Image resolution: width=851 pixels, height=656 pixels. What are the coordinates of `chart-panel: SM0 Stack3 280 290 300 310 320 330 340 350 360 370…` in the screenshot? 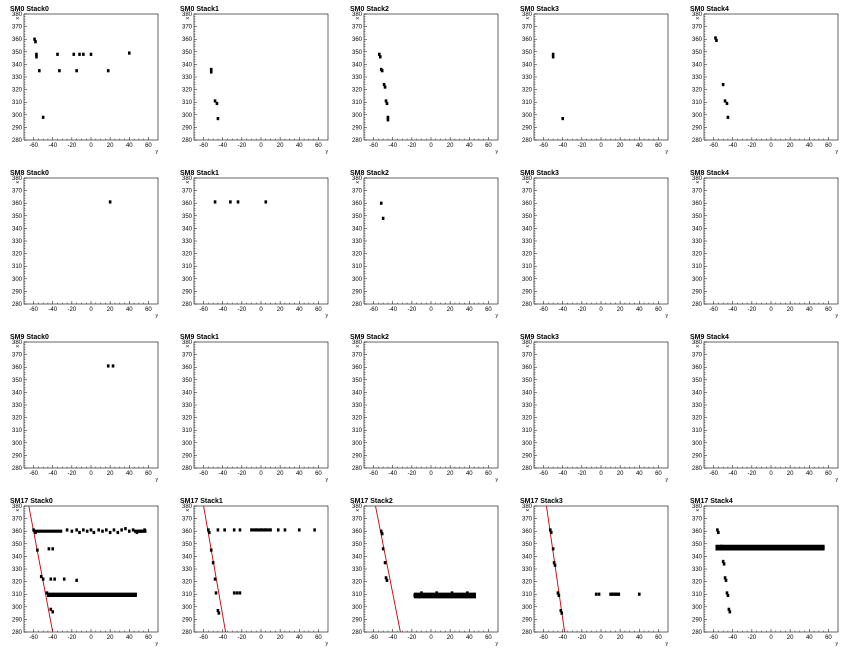 It's located at (595, 82).